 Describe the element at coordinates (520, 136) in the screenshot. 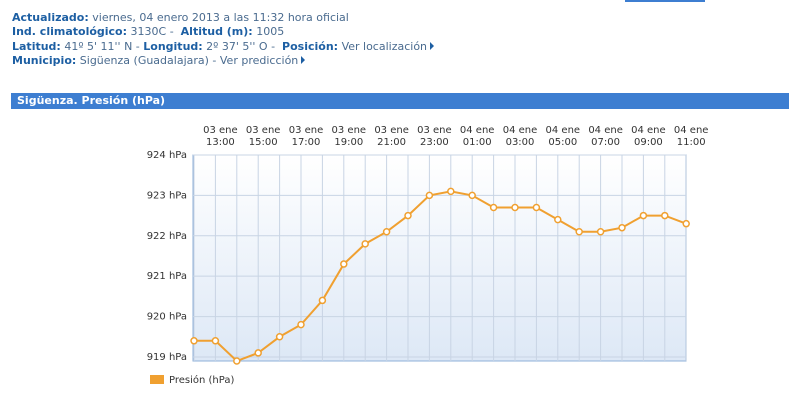

I see `x-tick-label: 04 ene 03:00` at that location.